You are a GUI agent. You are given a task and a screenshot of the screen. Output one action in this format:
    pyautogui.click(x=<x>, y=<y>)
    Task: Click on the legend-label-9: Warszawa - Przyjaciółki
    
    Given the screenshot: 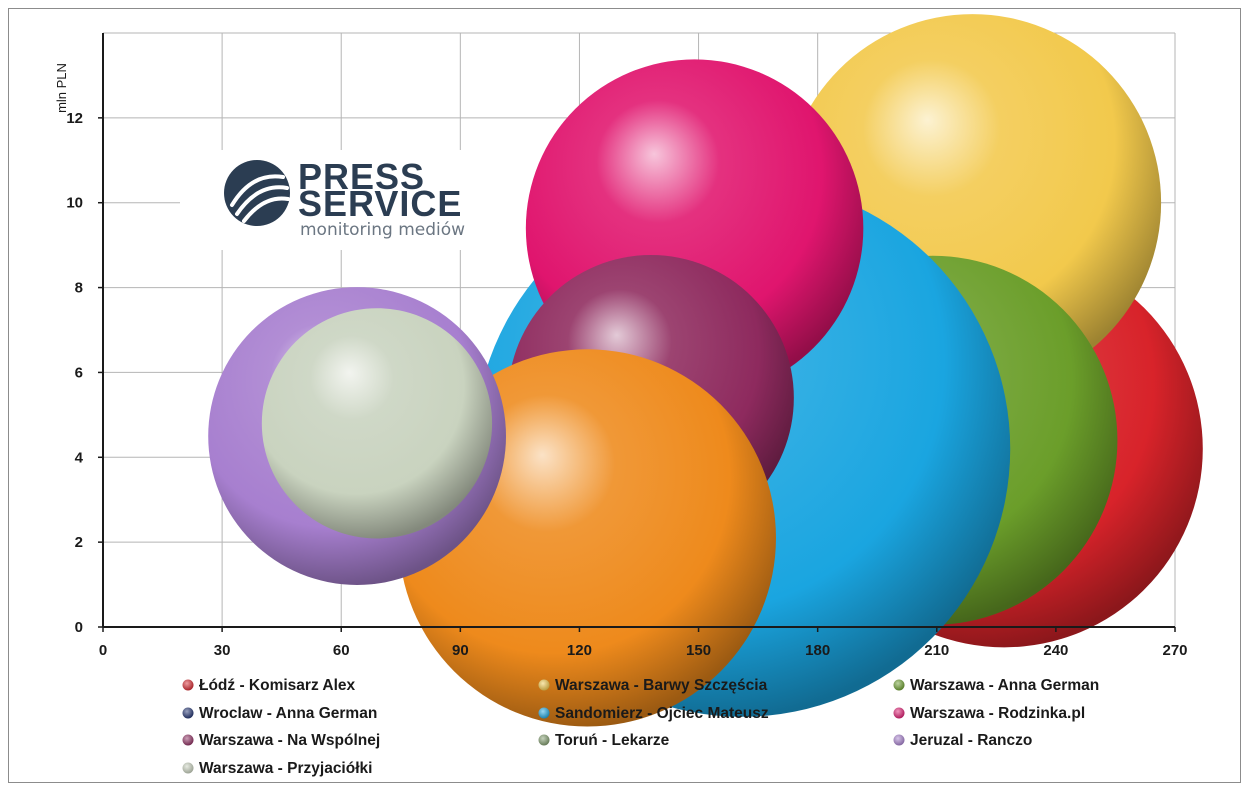 What is the action you would take?
    pyautogui.click(x=285, y=768)
    